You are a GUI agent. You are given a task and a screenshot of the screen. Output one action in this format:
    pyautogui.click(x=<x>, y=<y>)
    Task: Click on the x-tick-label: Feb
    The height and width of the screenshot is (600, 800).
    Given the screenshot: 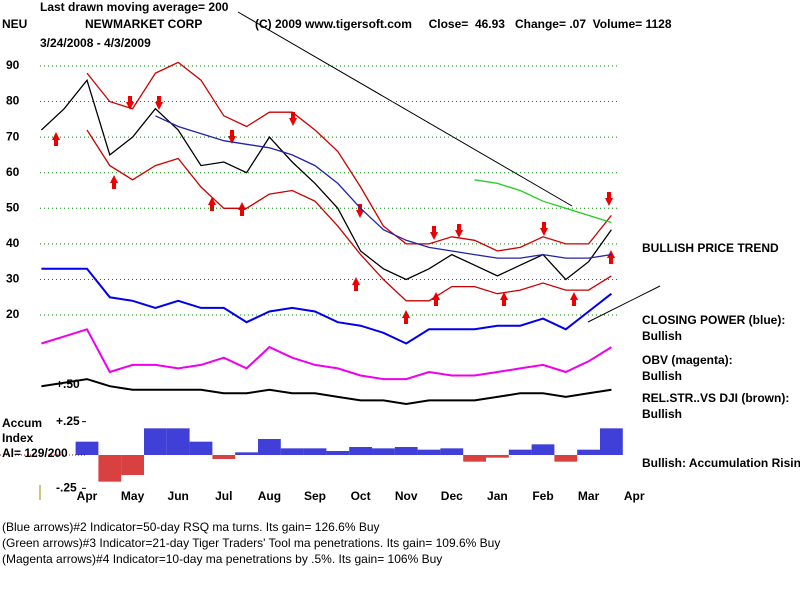 What is the action you would take?
    pyautogui.click(x=542, y=496)
    